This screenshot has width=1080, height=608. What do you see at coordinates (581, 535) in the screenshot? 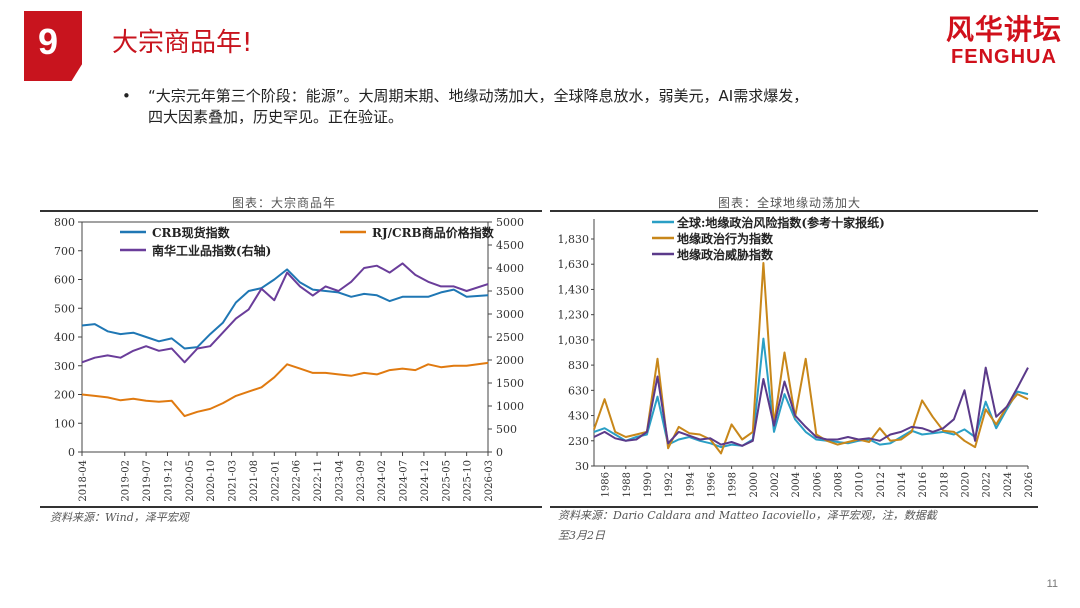
I see `right-chart-source-line-2: 至3月2日` at bounding box center [581, 535].